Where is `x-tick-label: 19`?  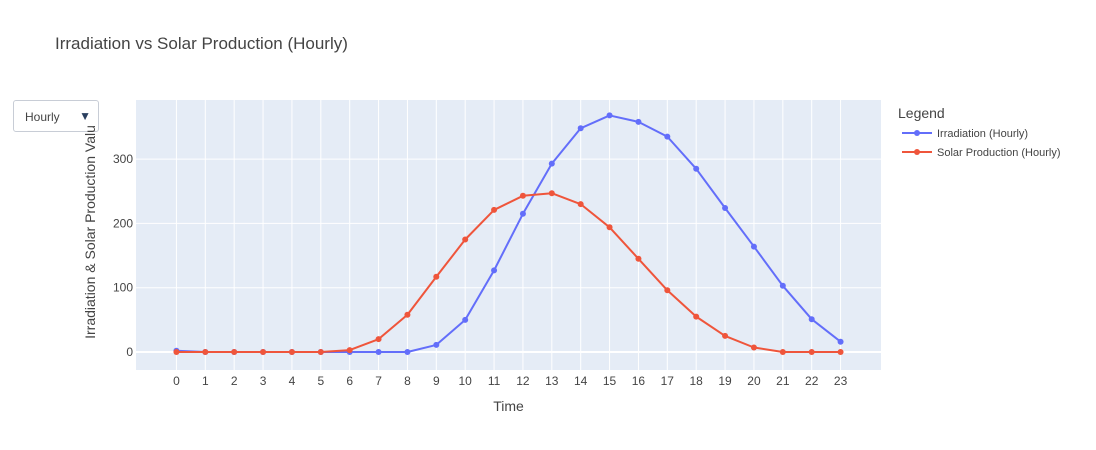
x-tick-label: 19 is located at coordinates (725, 381).